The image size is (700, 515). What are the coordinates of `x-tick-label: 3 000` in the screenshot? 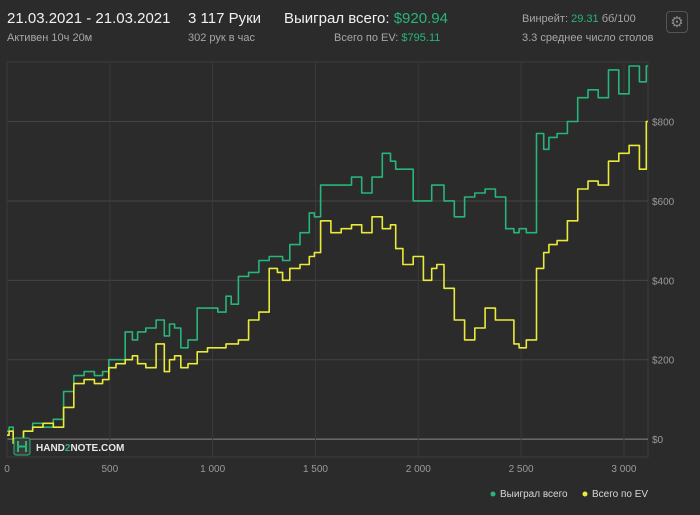 It's located at (623, 469).